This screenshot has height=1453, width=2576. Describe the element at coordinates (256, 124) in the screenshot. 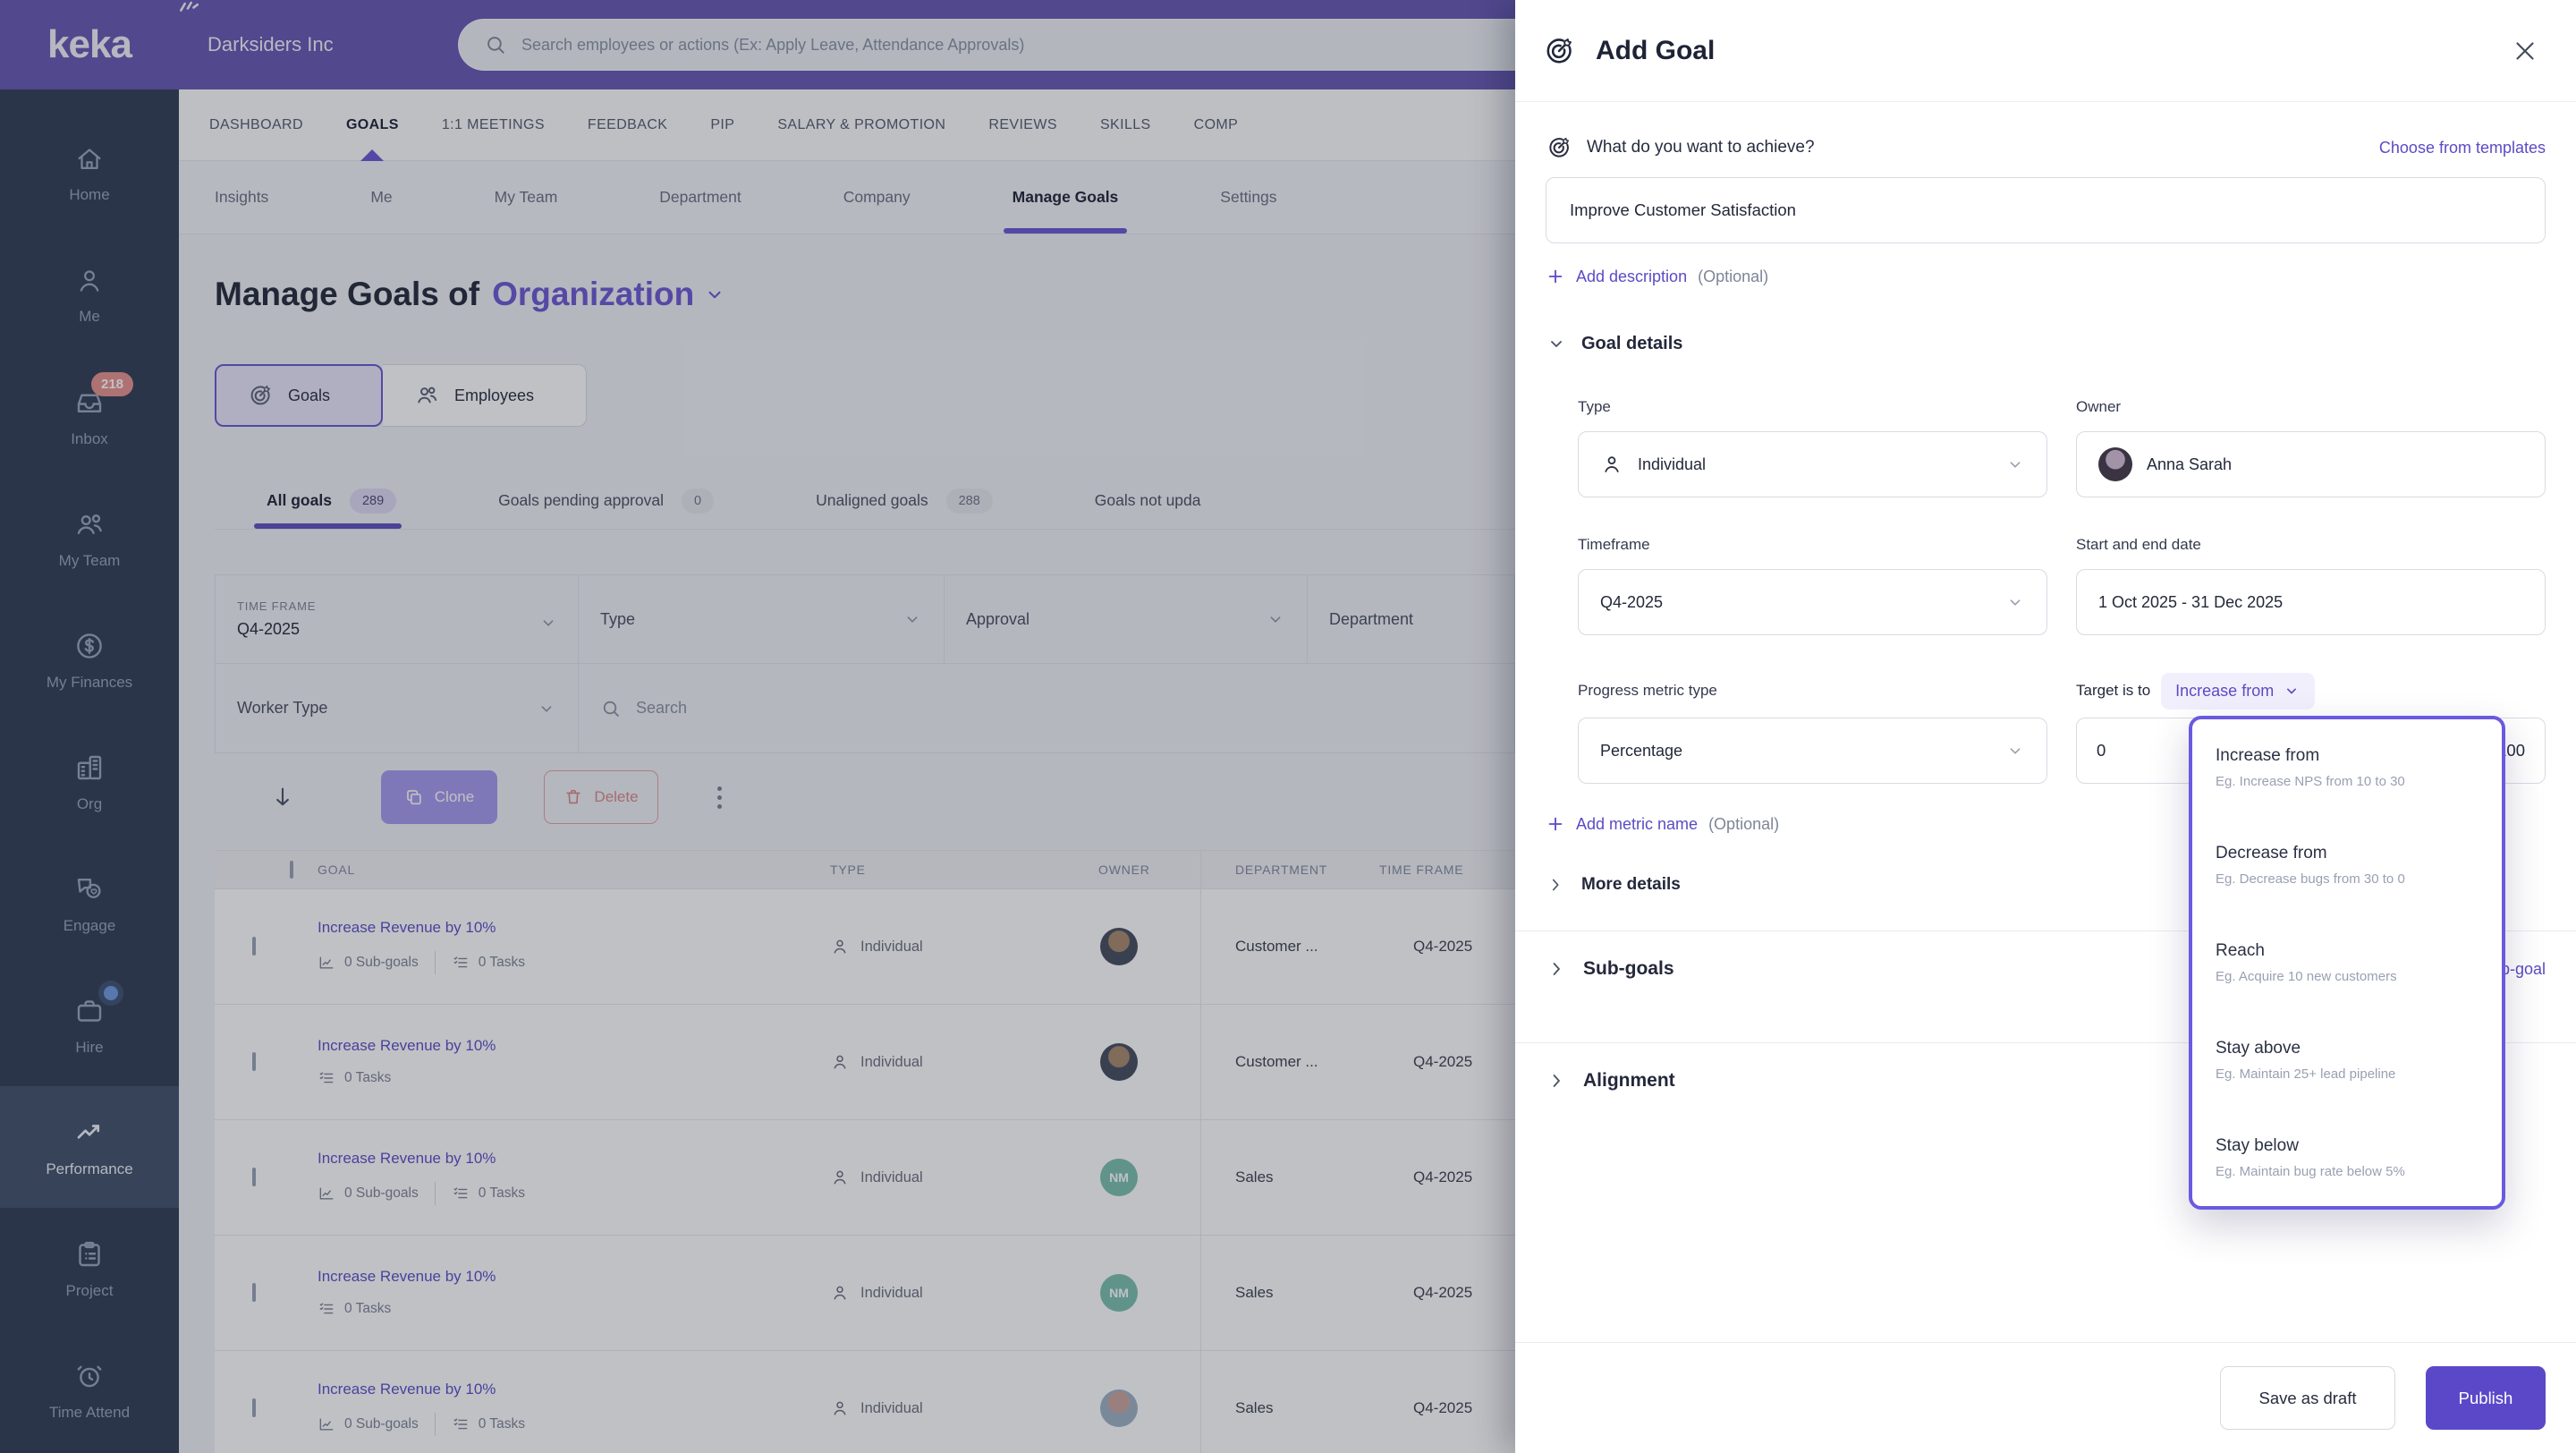

I see `tab-dashboard: DASHBOARD` at that location.